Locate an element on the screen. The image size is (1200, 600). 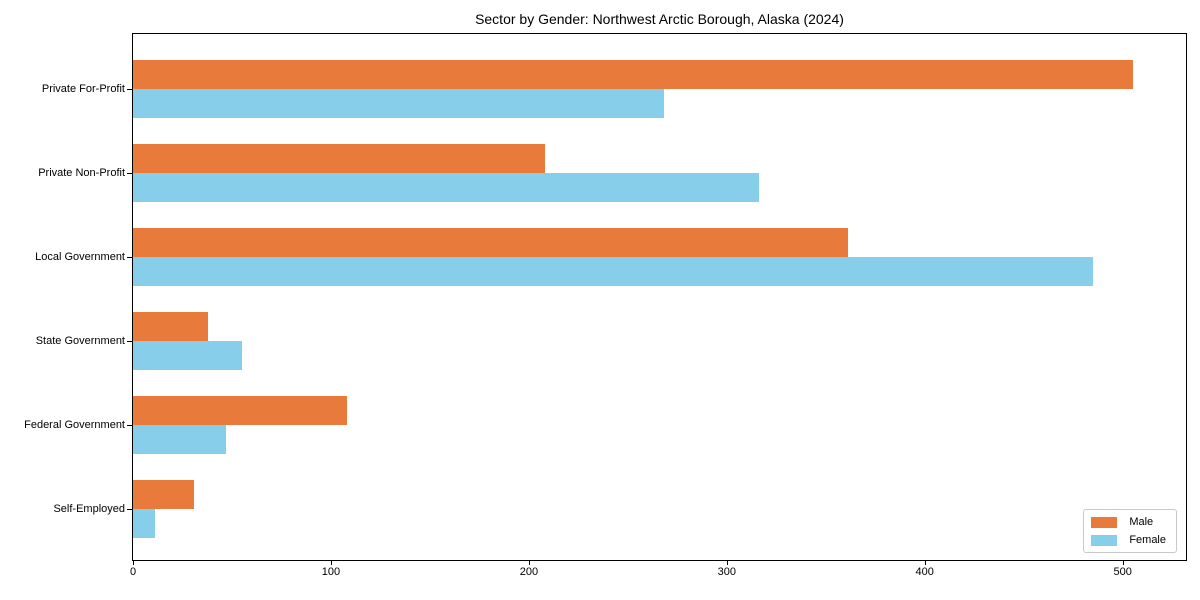
bar-male-state-government is located at coordinates (171, 326).